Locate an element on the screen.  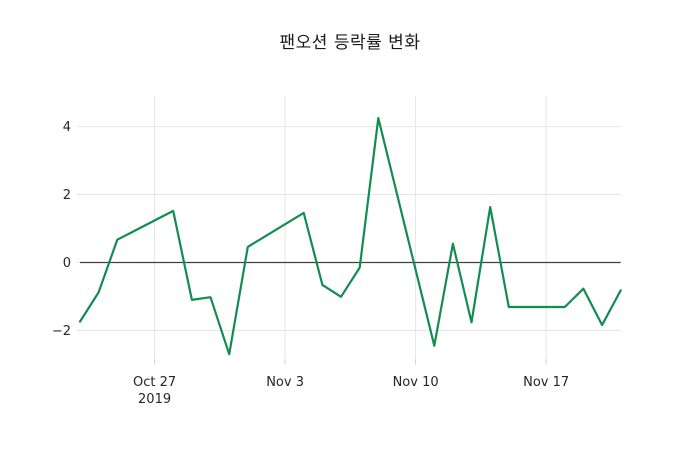
y-tick-label: −2 is located at coordinates (61, 331).